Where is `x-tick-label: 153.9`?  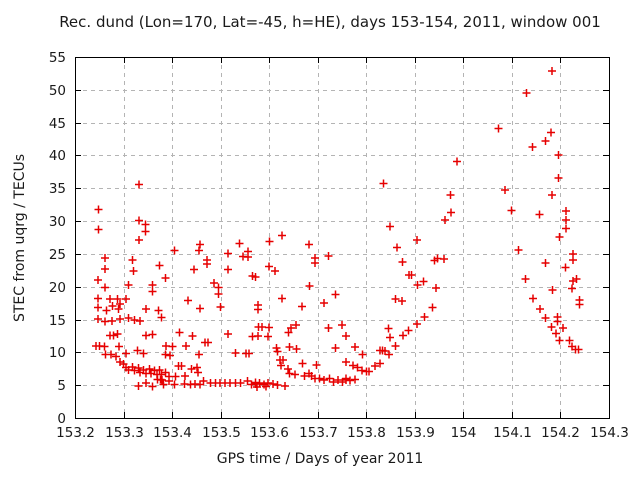
x-tick-label: 153.9 is located at coordinates (415, 433).